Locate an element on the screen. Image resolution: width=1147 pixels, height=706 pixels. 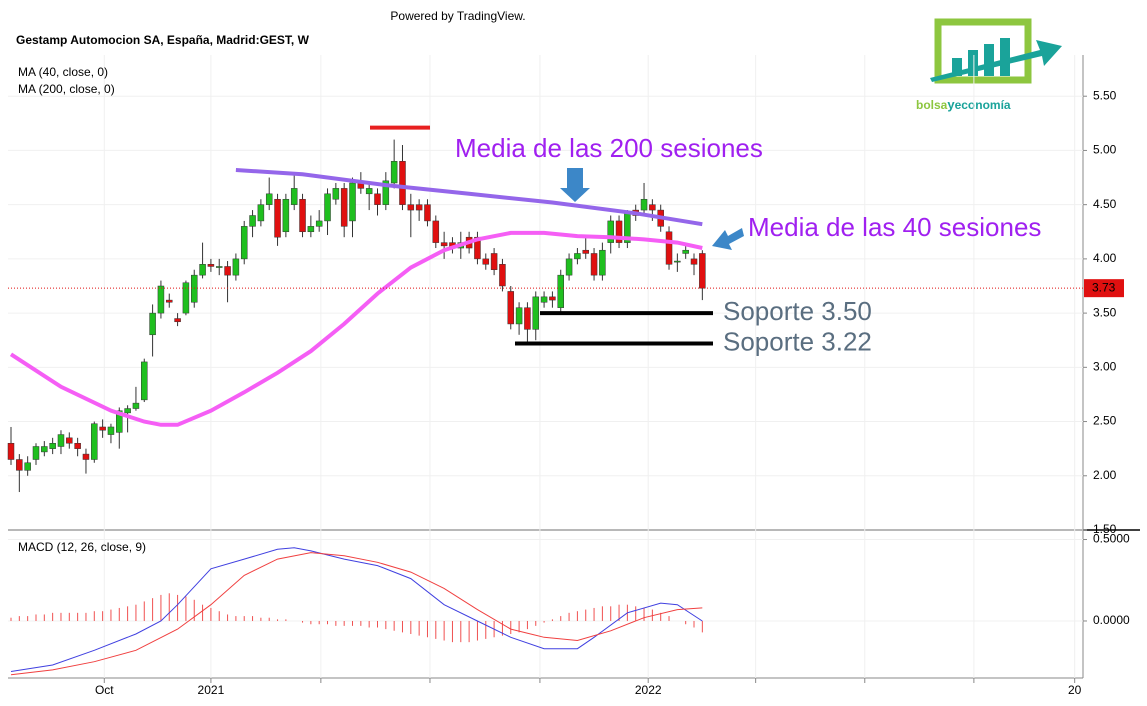
logo: bolsayeconomía is located at coordinates (989, 65).